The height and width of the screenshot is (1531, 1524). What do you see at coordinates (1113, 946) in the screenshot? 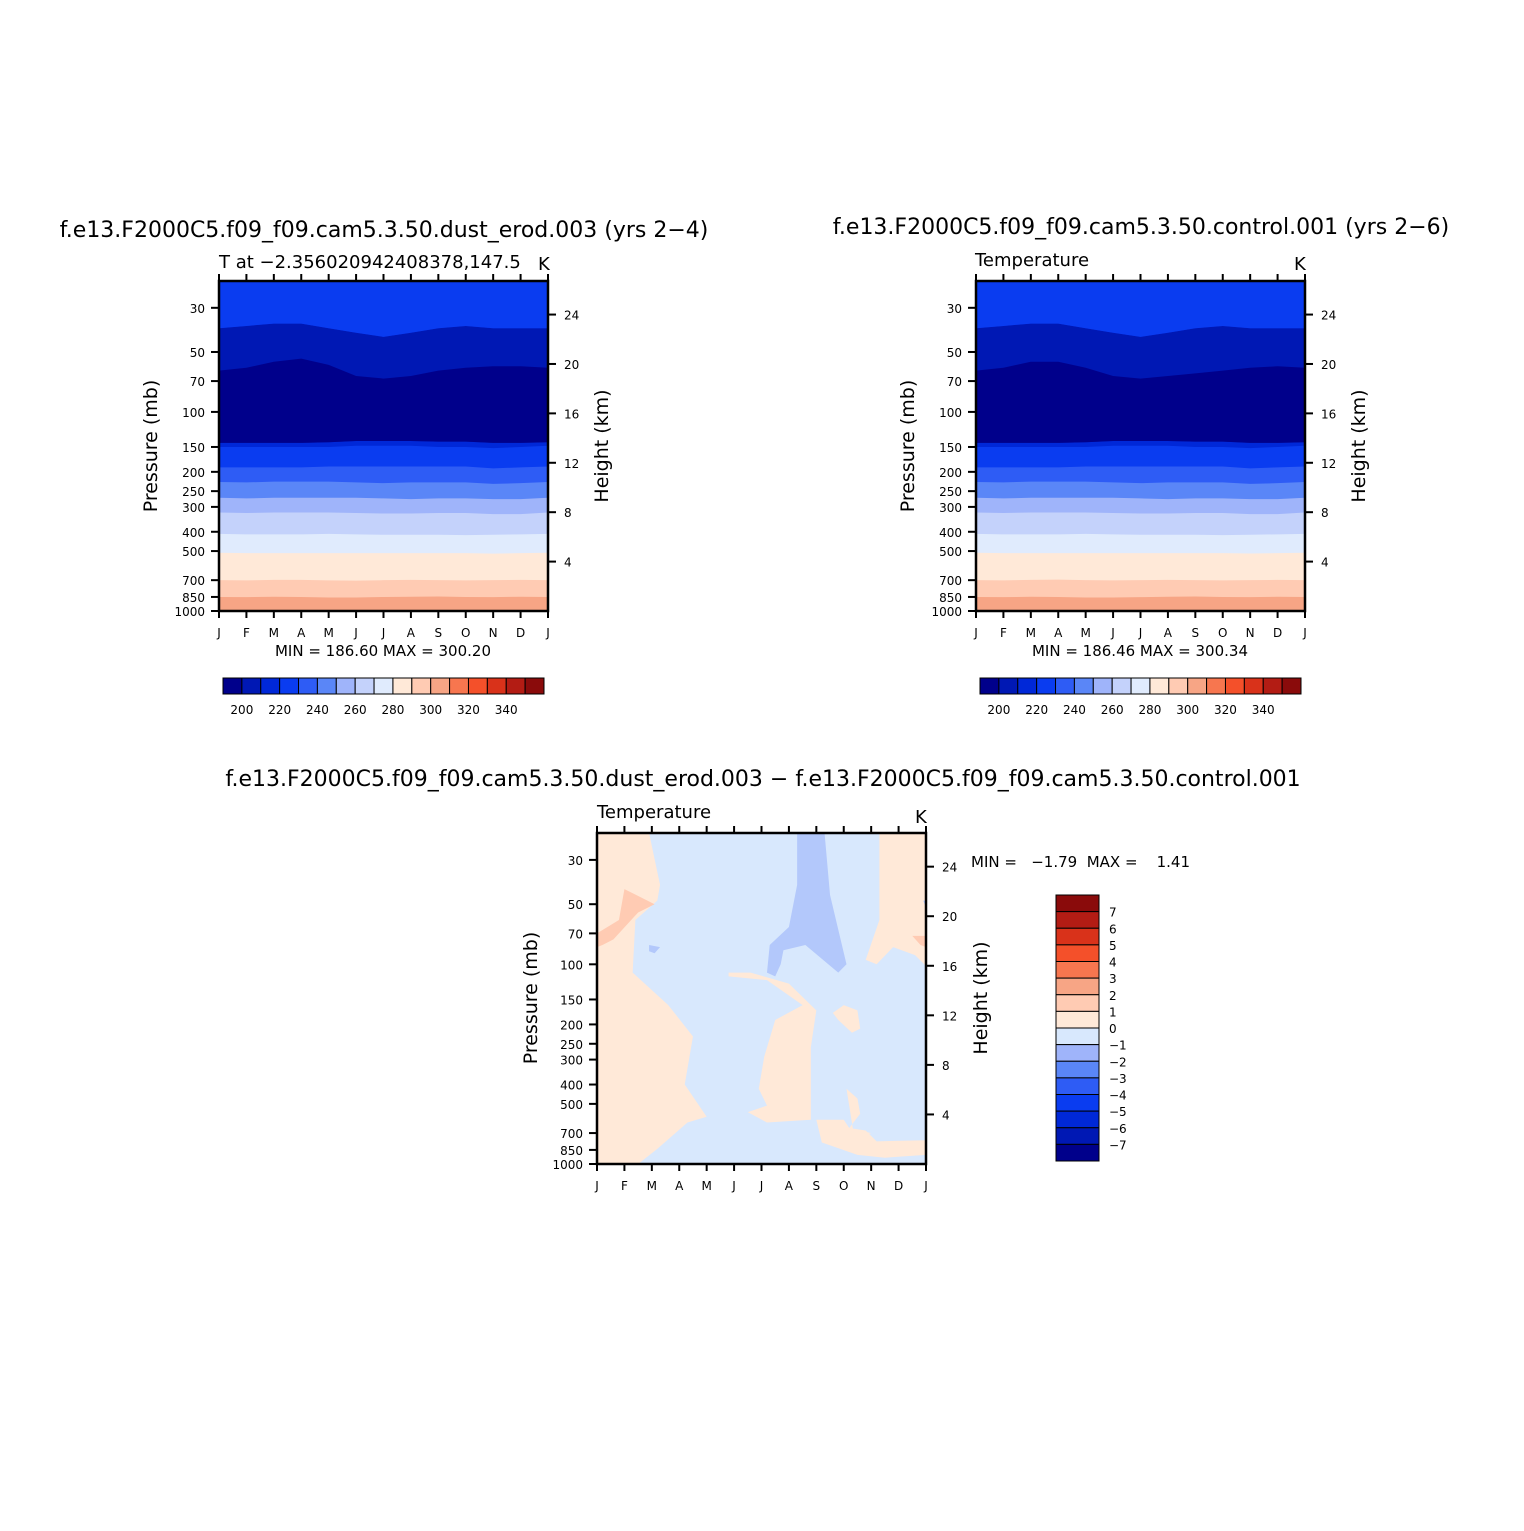
I see `colorbar-label: 5` at bounding box center [1113, 946].